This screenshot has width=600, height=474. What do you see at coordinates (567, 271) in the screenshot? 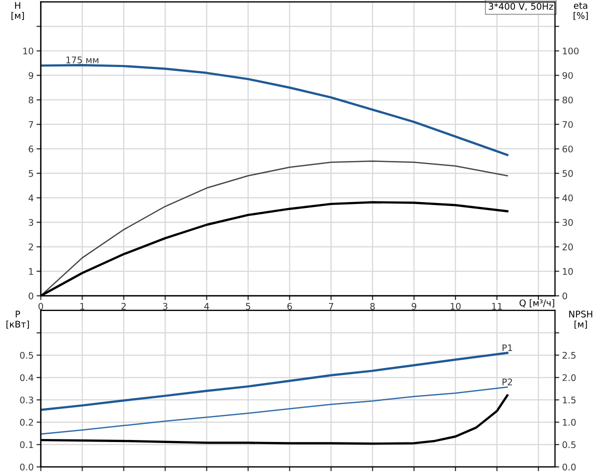
I see `y2-tick-label: 10` at bounding box center [567, 271].